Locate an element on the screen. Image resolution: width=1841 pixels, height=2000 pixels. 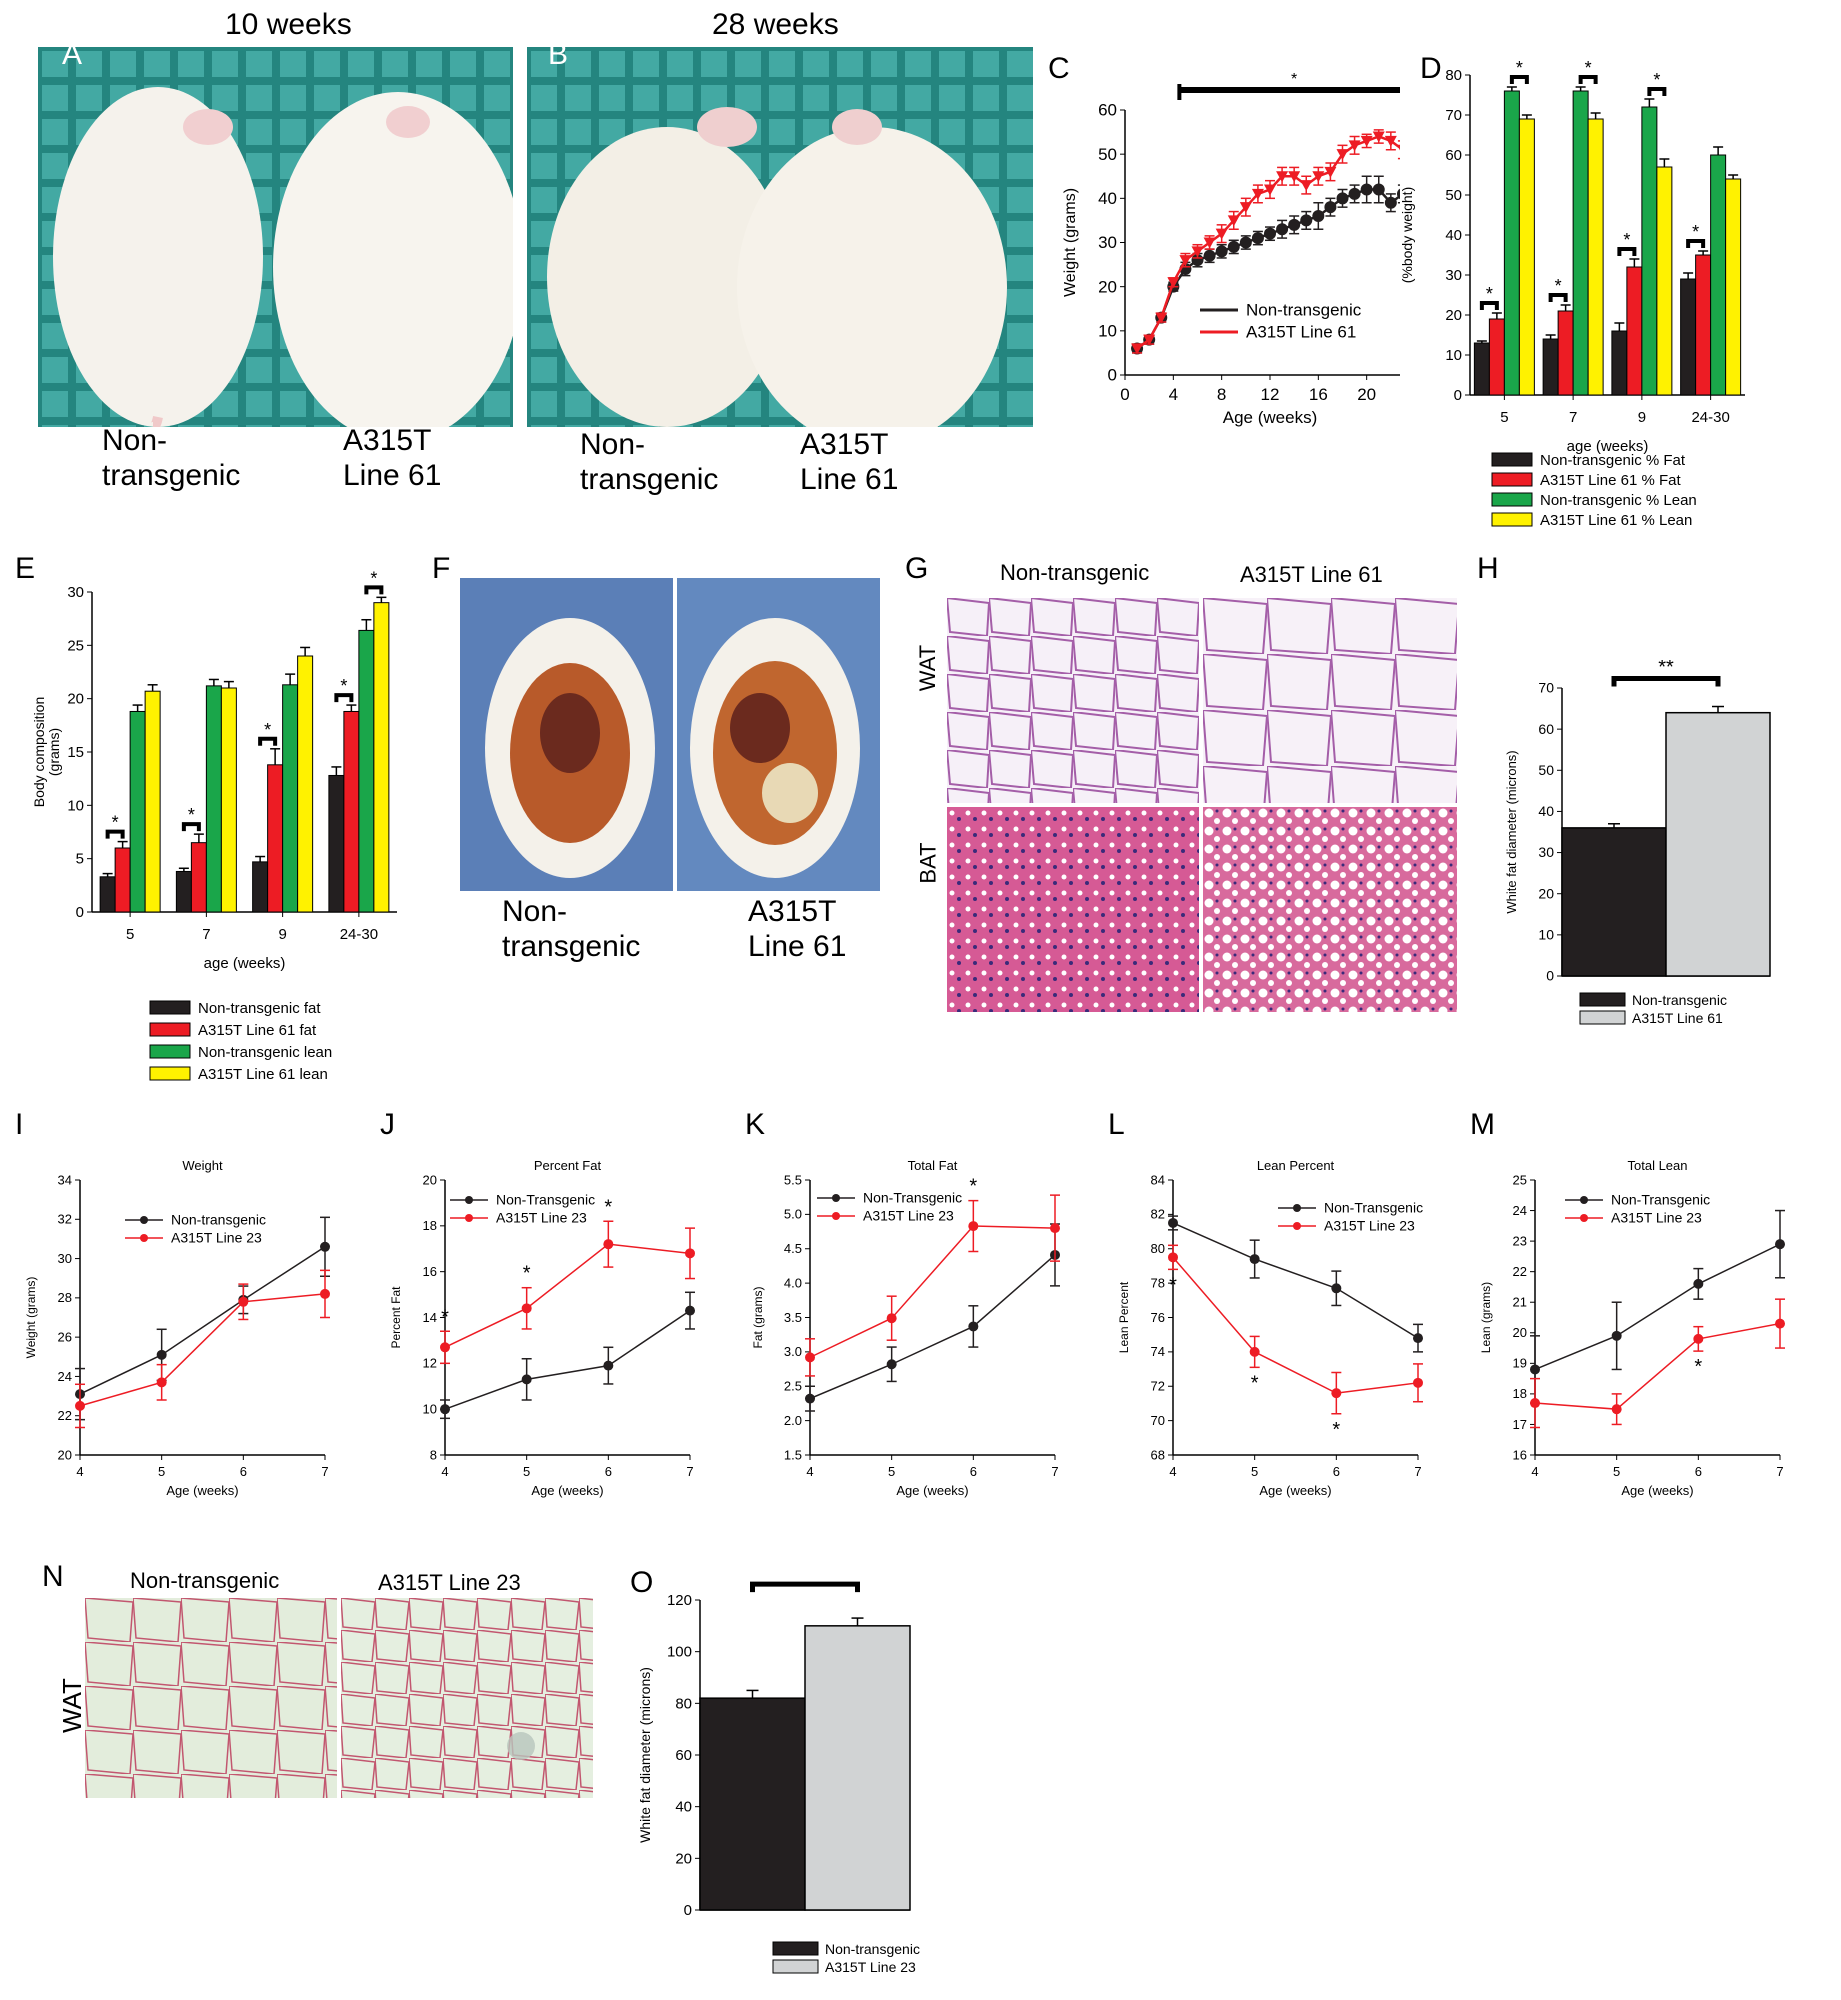
significance-mark: ** is located at coordinates (1666, 669).